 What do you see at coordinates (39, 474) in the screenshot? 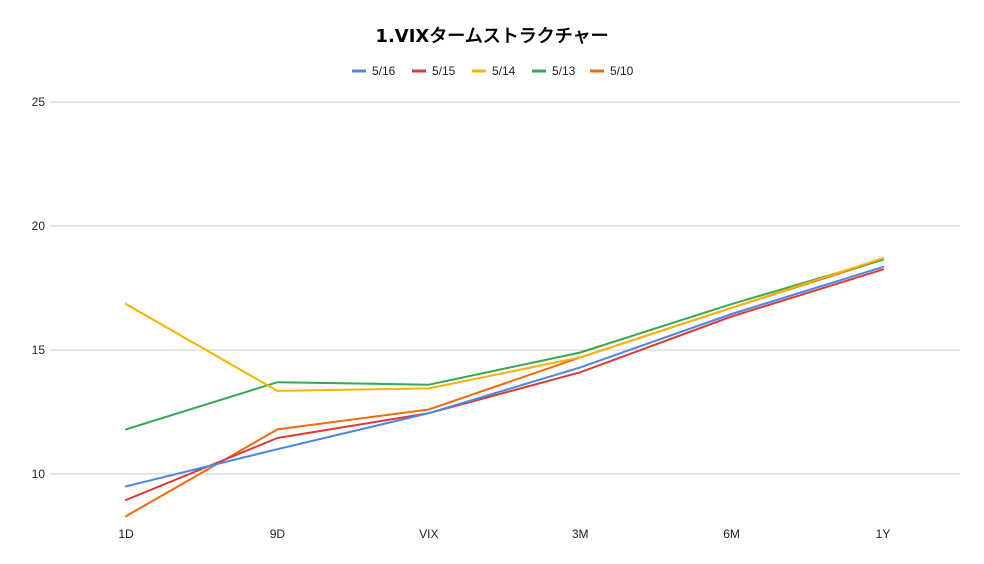
I see `y-tick-label-10: 10` at bounding box center [39, 474].